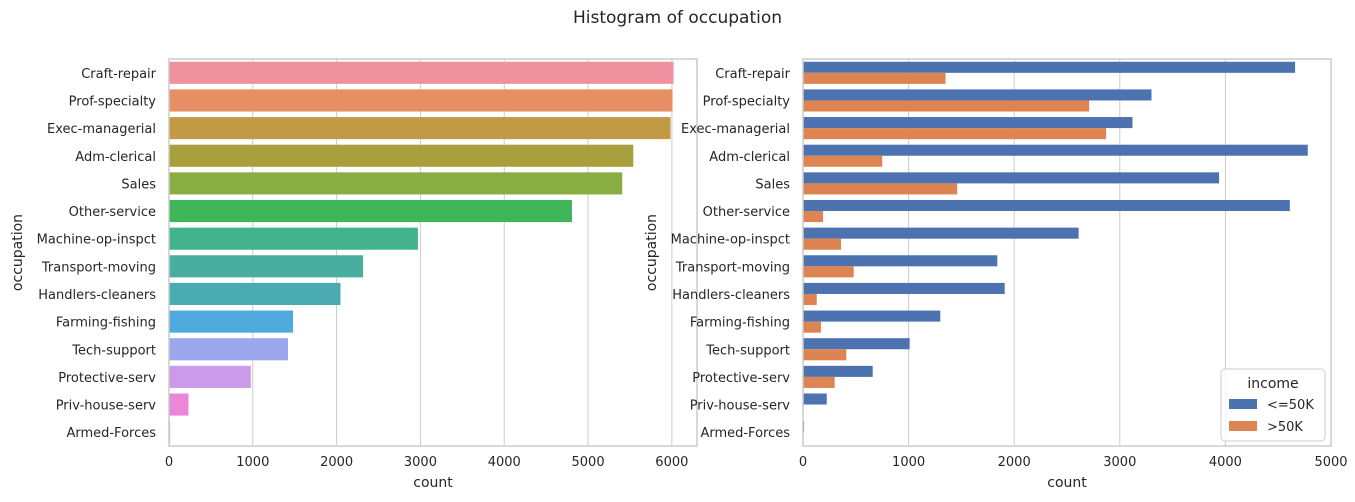  I want to click on plot1-bar-handlers-cleaners, so click(255, 294).